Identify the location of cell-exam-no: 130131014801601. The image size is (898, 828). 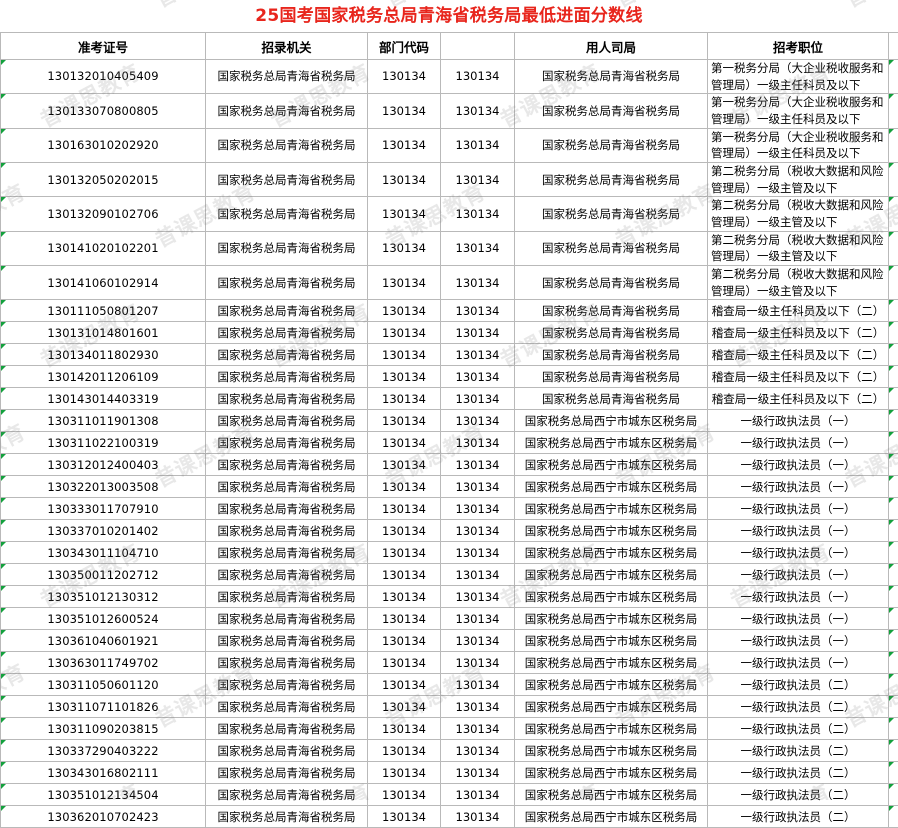
(103, 333).